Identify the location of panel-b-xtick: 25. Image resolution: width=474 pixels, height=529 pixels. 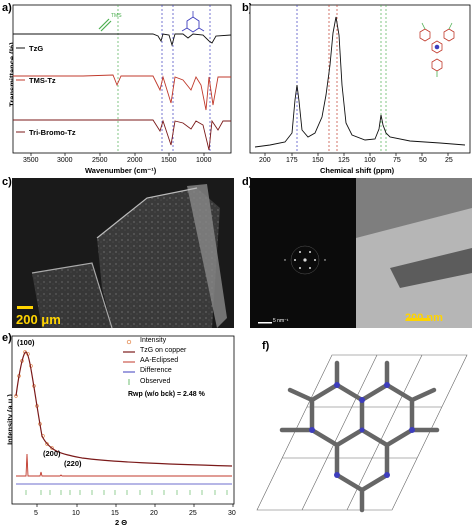
(449, 160).